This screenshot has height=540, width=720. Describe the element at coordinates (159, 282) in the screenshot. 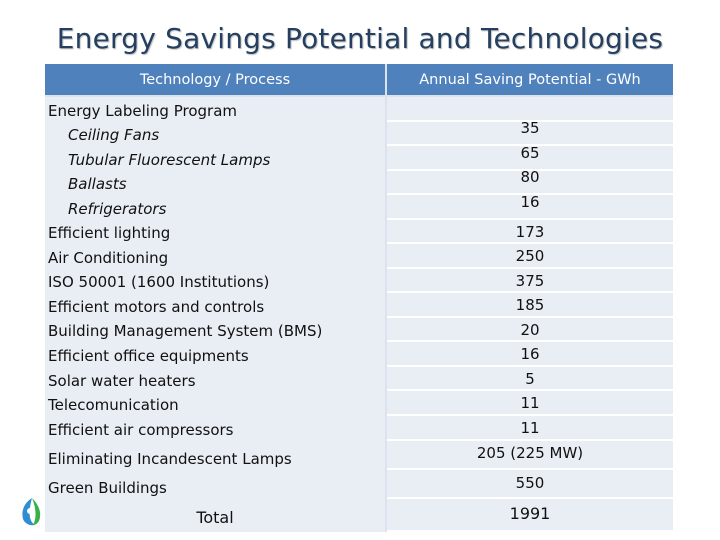

I see `technology-label: ISO 50001 (1600 Institutions)` at that location.